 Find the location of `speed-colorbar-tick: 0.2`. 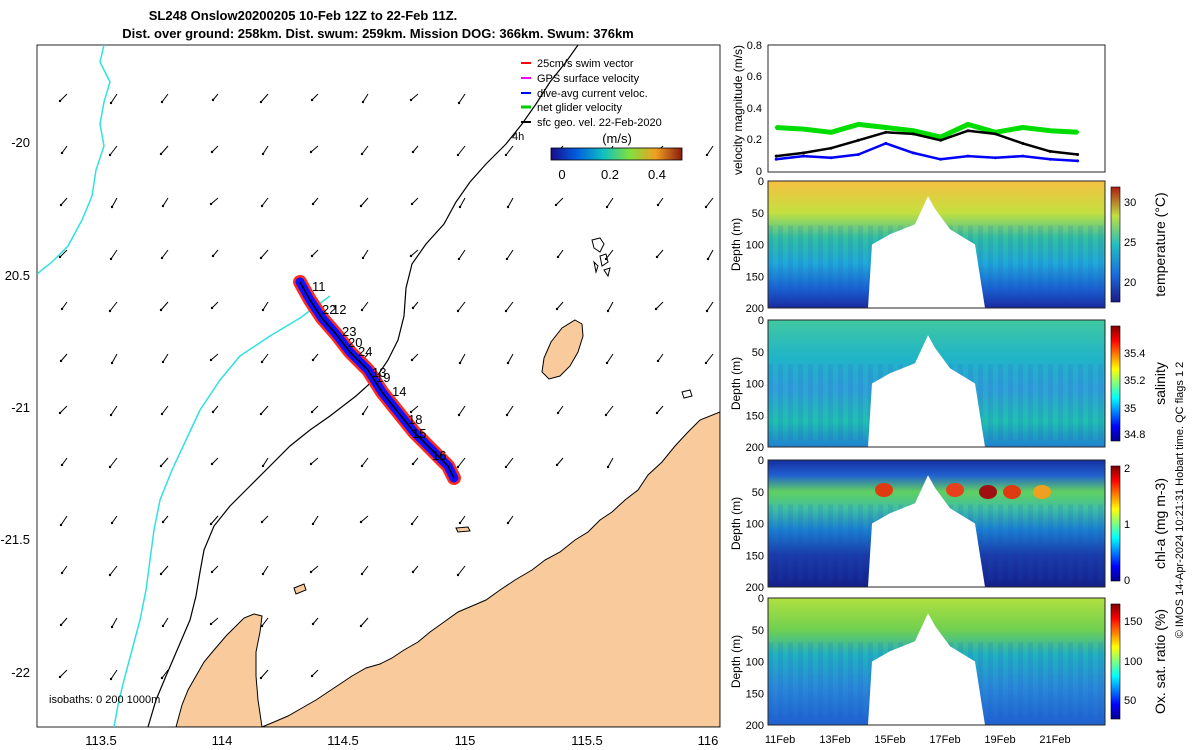

speed-colorbar-tick: 0.2 is located at coordinates (610, 174).